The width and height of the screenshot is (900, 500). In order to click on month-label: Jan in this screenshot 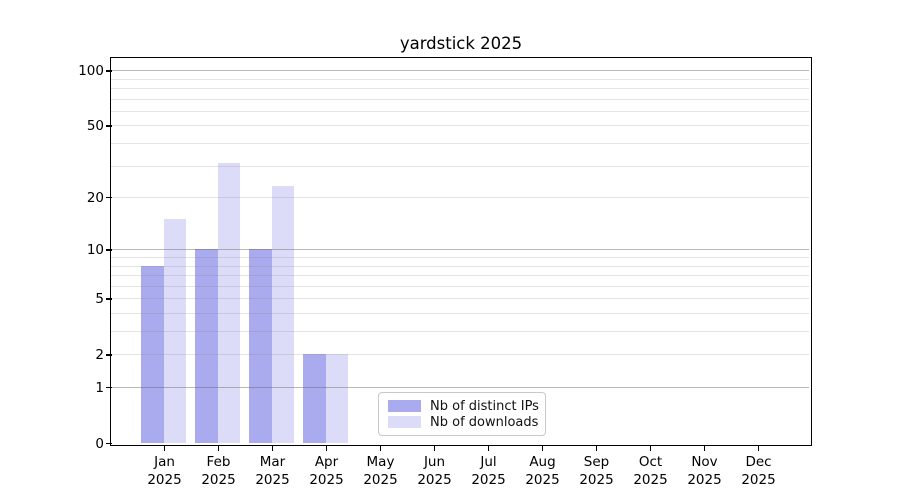, I will do `click(164, 462)`.